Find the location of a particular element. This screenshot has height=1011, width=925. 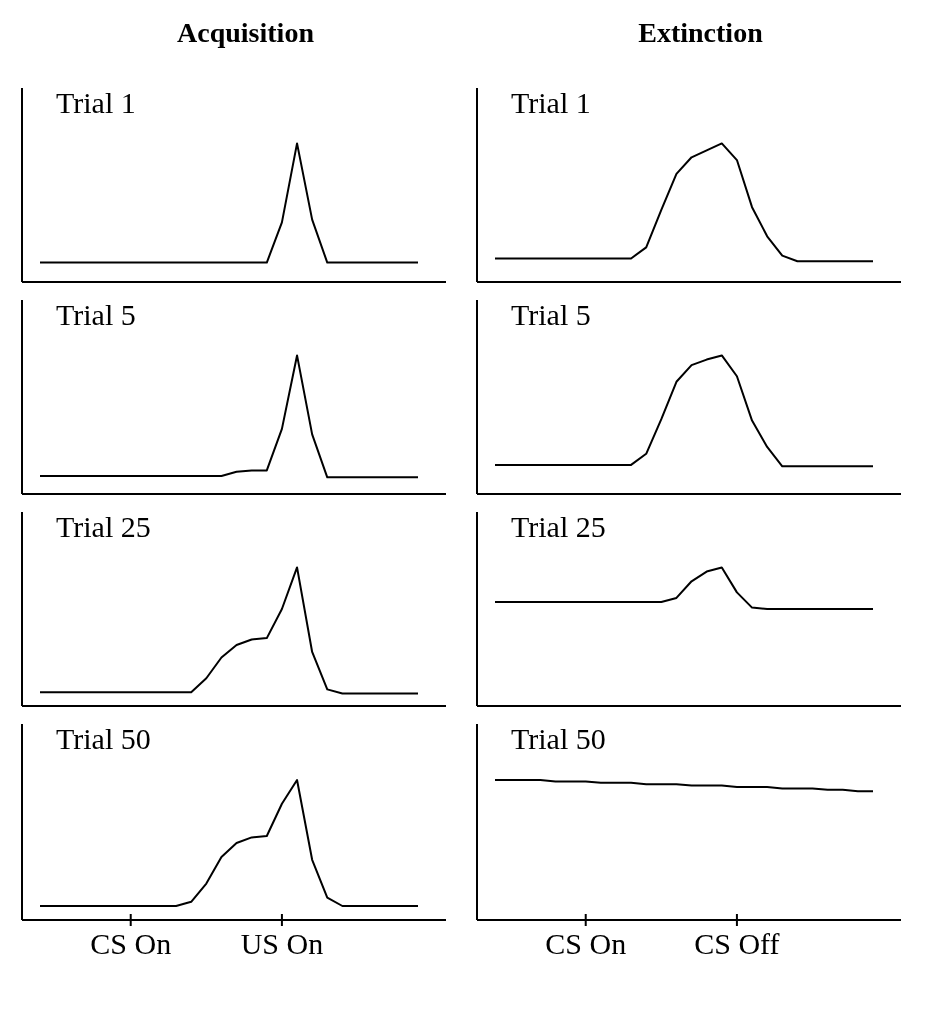

x-tick-label: CS Off is located at coordinates (737, 943).